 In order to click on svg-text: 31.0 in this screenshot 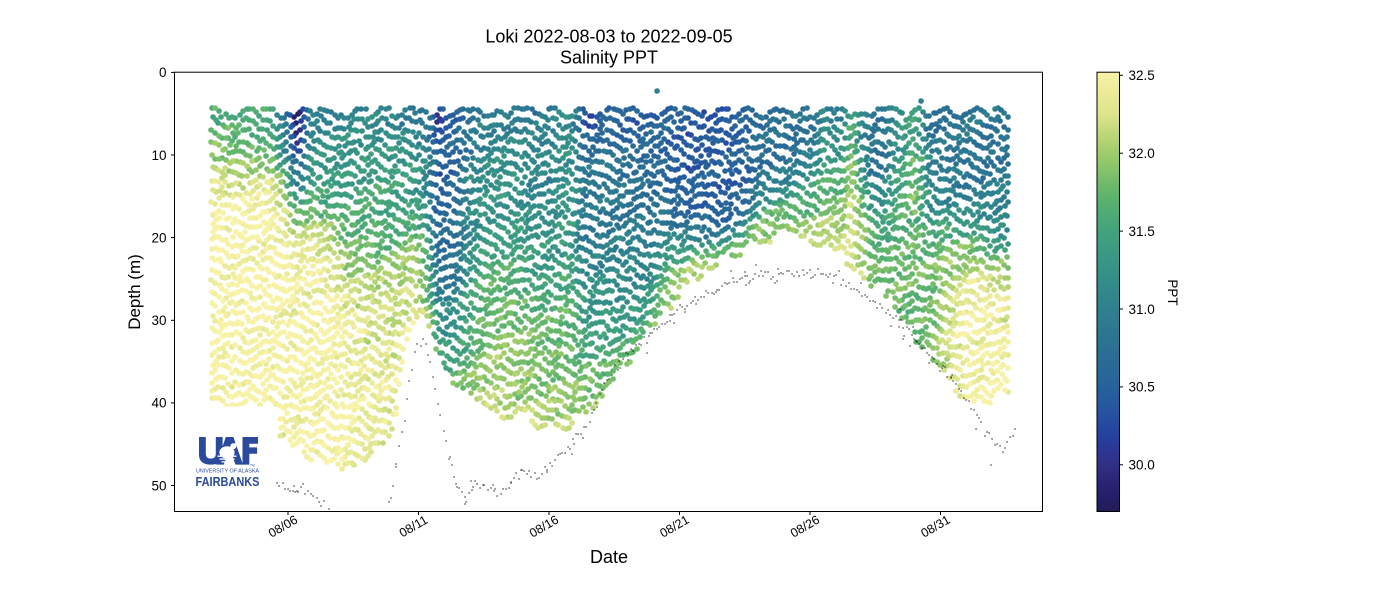, I will do `click(1142, 309)`.